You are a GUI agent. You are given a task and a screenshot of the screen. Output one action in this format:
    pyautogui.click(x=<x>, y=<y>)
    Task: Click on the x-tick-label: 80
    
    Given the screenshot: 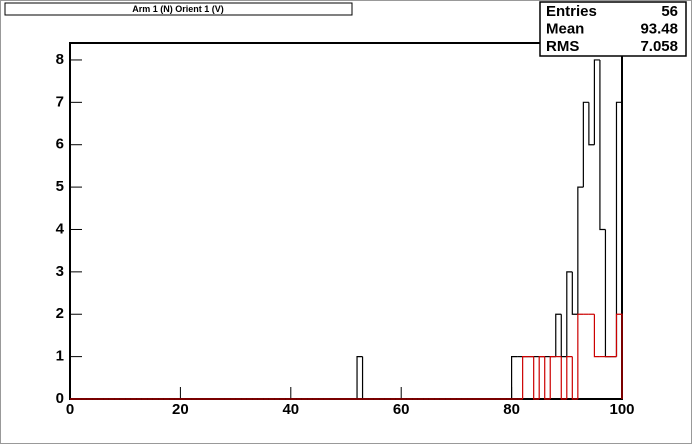 What is the action you would take?
    pyautogui.click(x=511, y=409)
    